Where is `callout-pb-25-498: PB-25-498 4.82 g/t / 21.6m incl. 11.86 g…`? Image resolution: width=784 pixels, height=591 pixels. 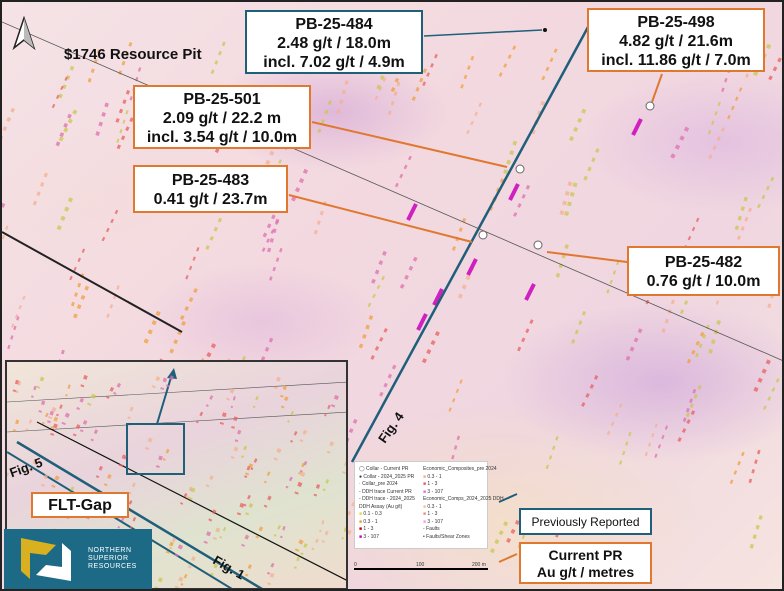 callout-pb-25-498: PB-25-498 4.82 g/t / 21.6m incl. 11.86 g… is located at coordinates (676, 40).